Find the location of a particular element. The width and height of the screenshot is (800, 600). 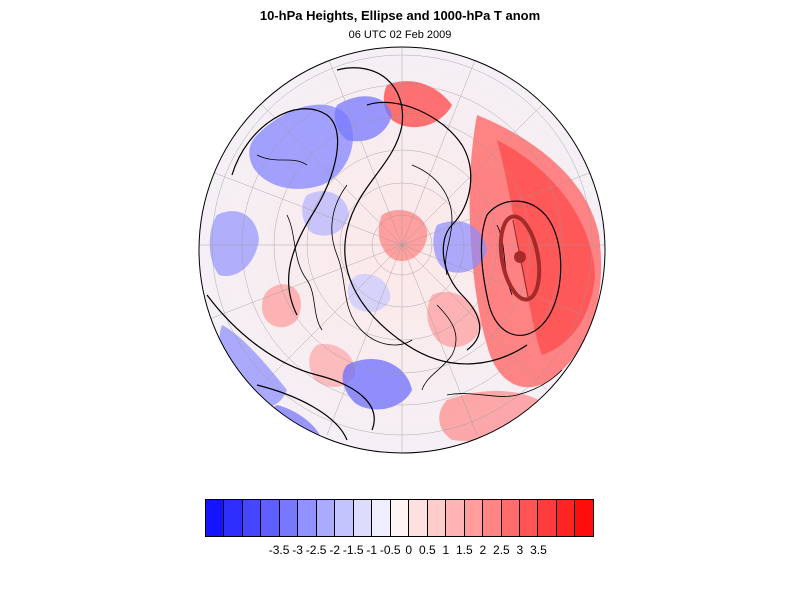

colorbar-tick-labels: -3.5 -3 -2.5 -2 -1.5 -1 -0.5 0 0.5 1 1.5 2 2.5 3 3.5 is located at coordinates (399, 551).